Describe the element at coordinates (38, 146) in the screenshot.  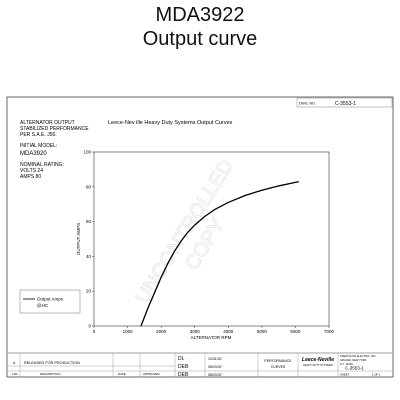
I see `initial-model-label: INITIAL MODEL:` at that location.